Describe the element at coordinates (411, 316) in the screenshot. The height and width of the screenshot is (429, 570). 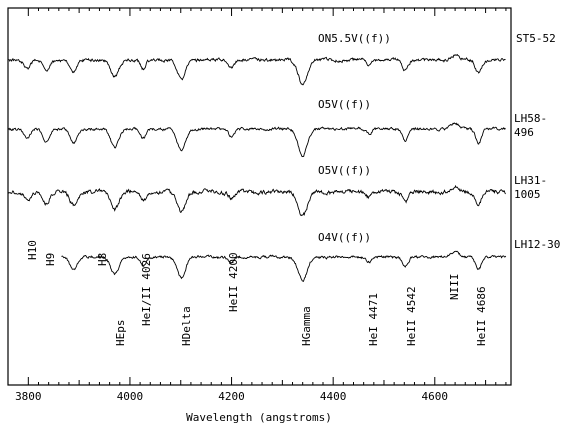
I see `line-label-heii-4542: HeII 4542` at that location.